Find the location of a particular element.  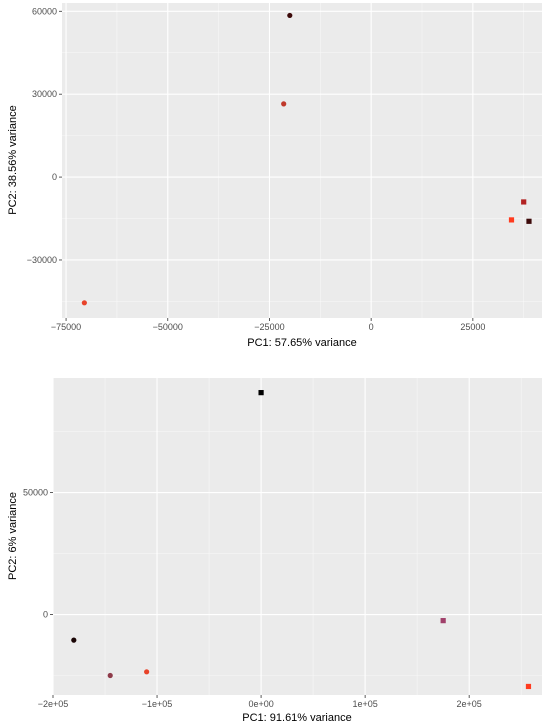

x-tick-label: 2e+05 is located at coordinates (469, 704).